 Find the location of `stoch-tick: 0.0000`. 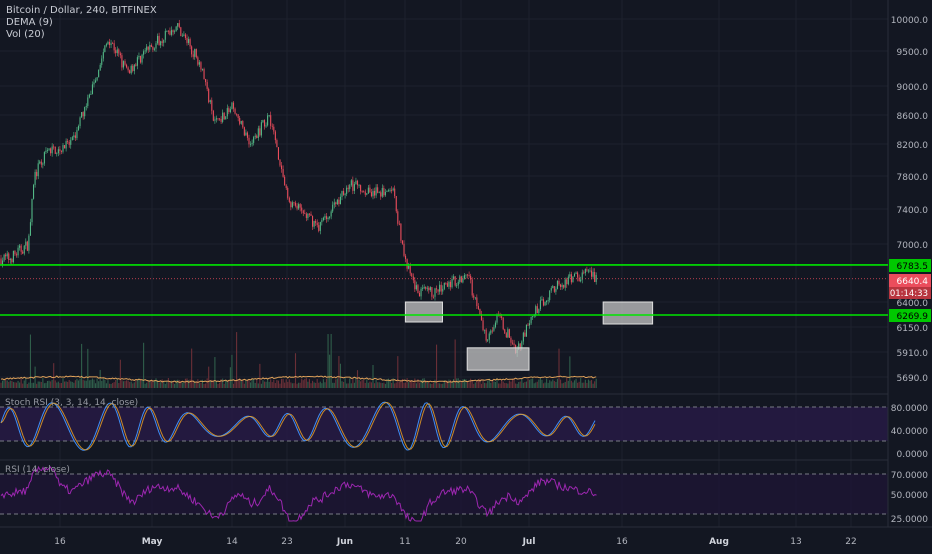

stoch-tick: 0.0000 is located at coordinates (913, 455).